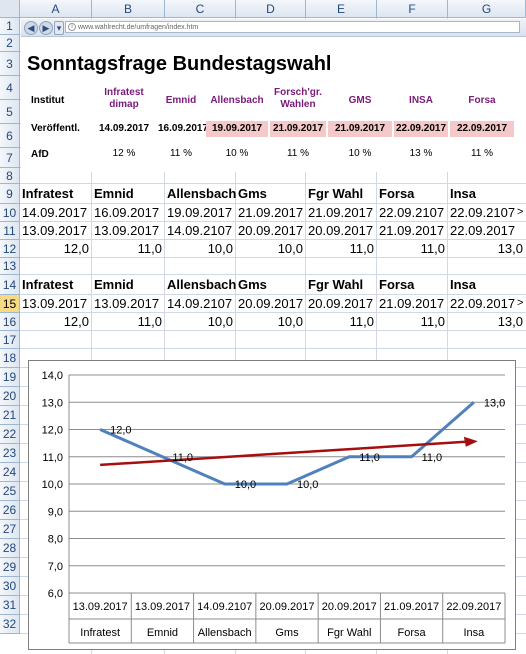 The width and height of the screenshot is (526, 654). I want to click on cell-c11: 14.09.2107, so click(200, 230).